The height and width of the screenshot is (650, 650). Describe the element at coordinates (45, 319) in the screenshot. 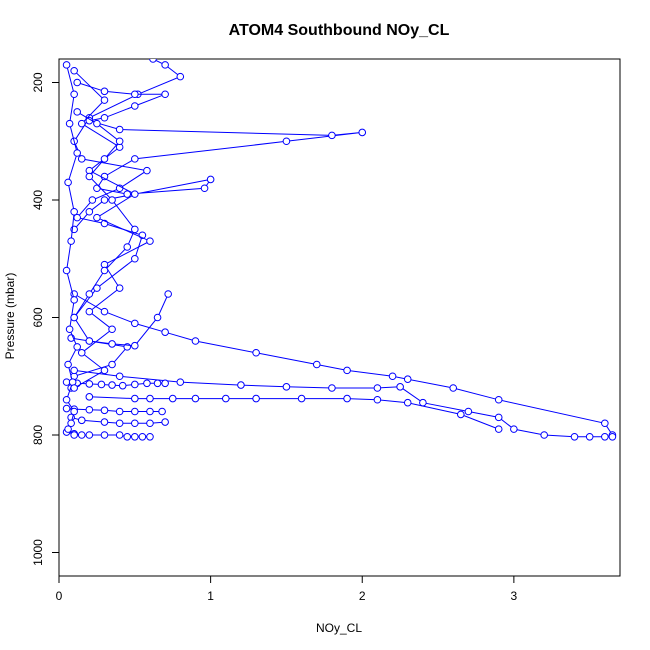

I see `y-axis: 200 400 600 800 1000` at that location.